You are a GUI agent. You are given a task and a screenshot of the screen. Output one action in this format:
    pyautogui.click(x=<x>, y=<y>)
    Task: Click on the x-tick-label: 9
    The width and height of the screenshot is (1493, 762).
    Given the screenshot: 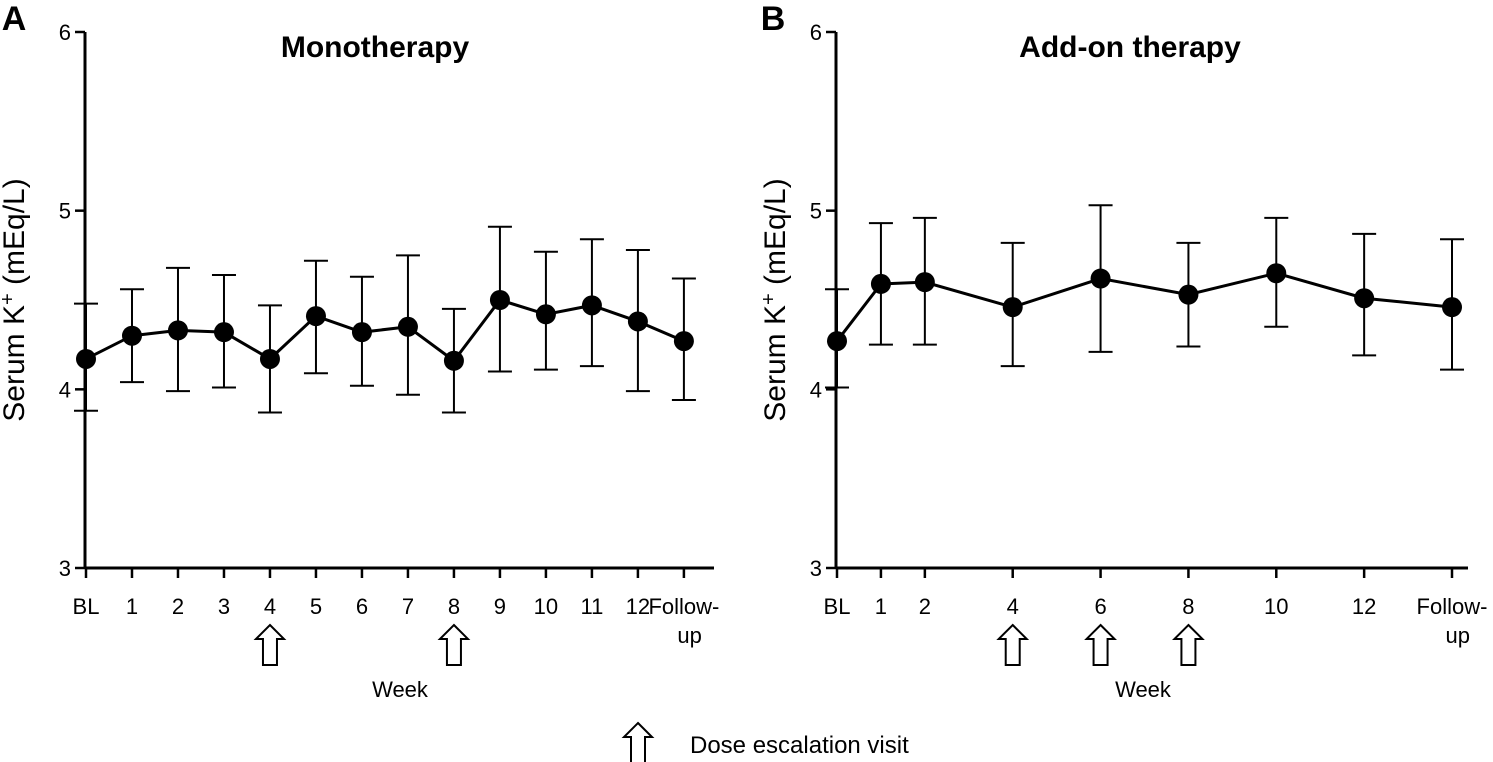 What is the action you would take?
    pyautogui.click(x=500, y=606)
    